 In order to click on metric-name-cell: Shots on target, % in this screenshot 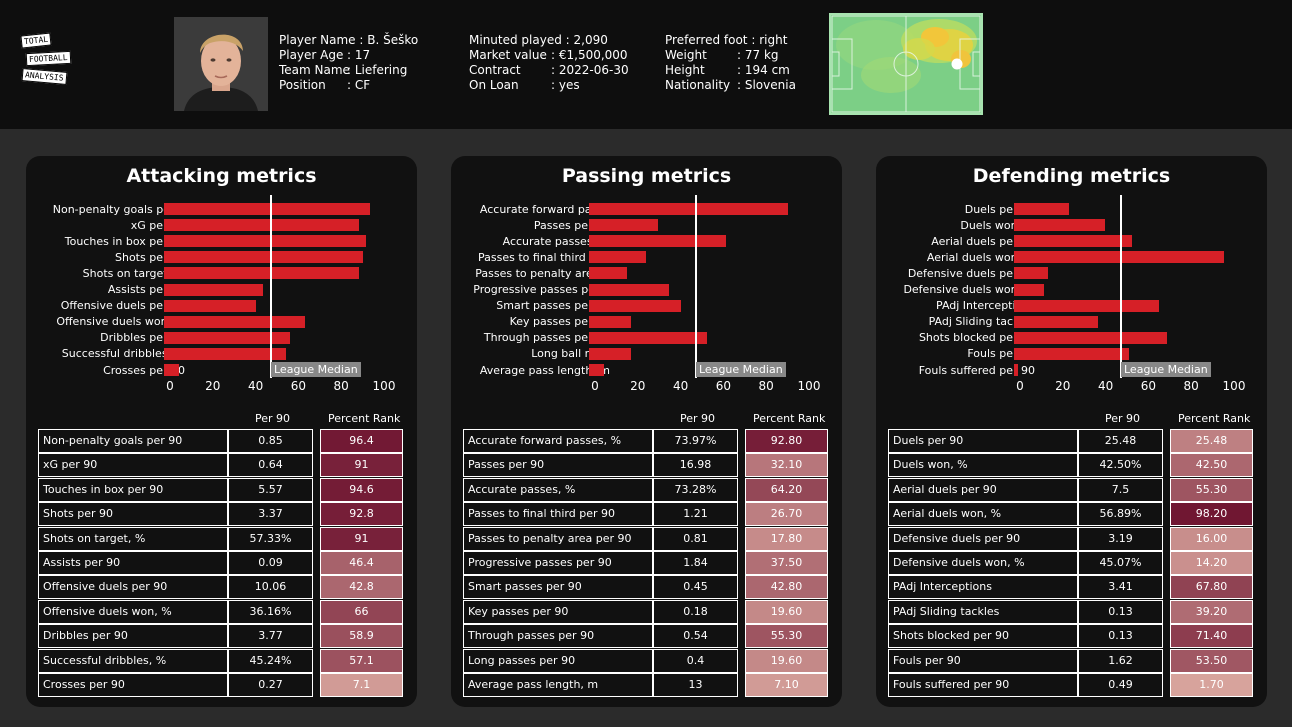, I will do `click(133, 538)`.